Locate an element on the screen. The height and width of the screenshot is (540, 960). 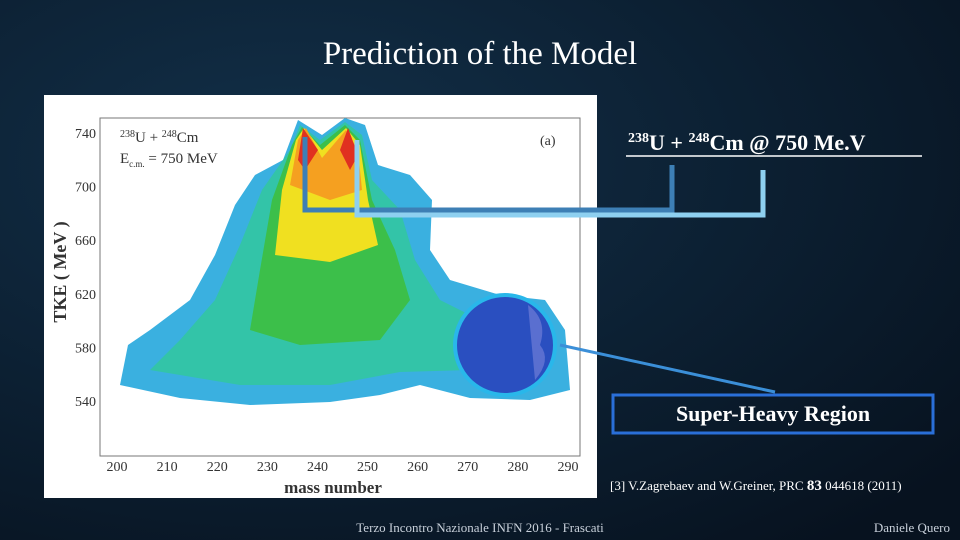
y-tick-label: 620 is located at coordinates (85, 295).